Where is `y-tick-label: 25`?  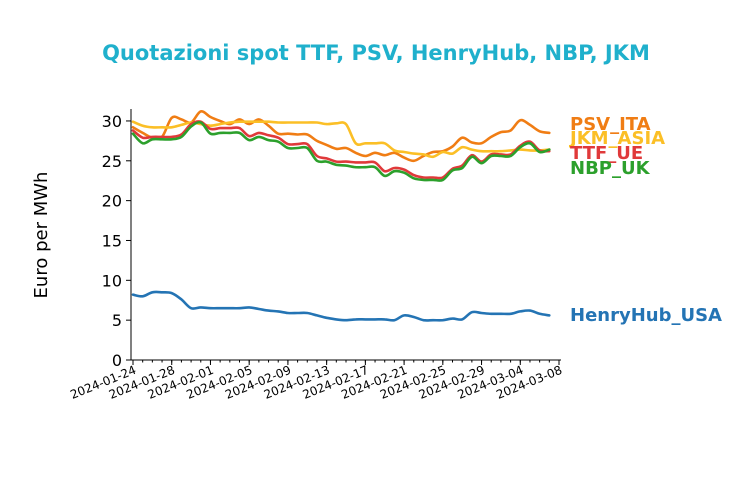 y-tick-label: 25 is located at coordinates (112, 161).